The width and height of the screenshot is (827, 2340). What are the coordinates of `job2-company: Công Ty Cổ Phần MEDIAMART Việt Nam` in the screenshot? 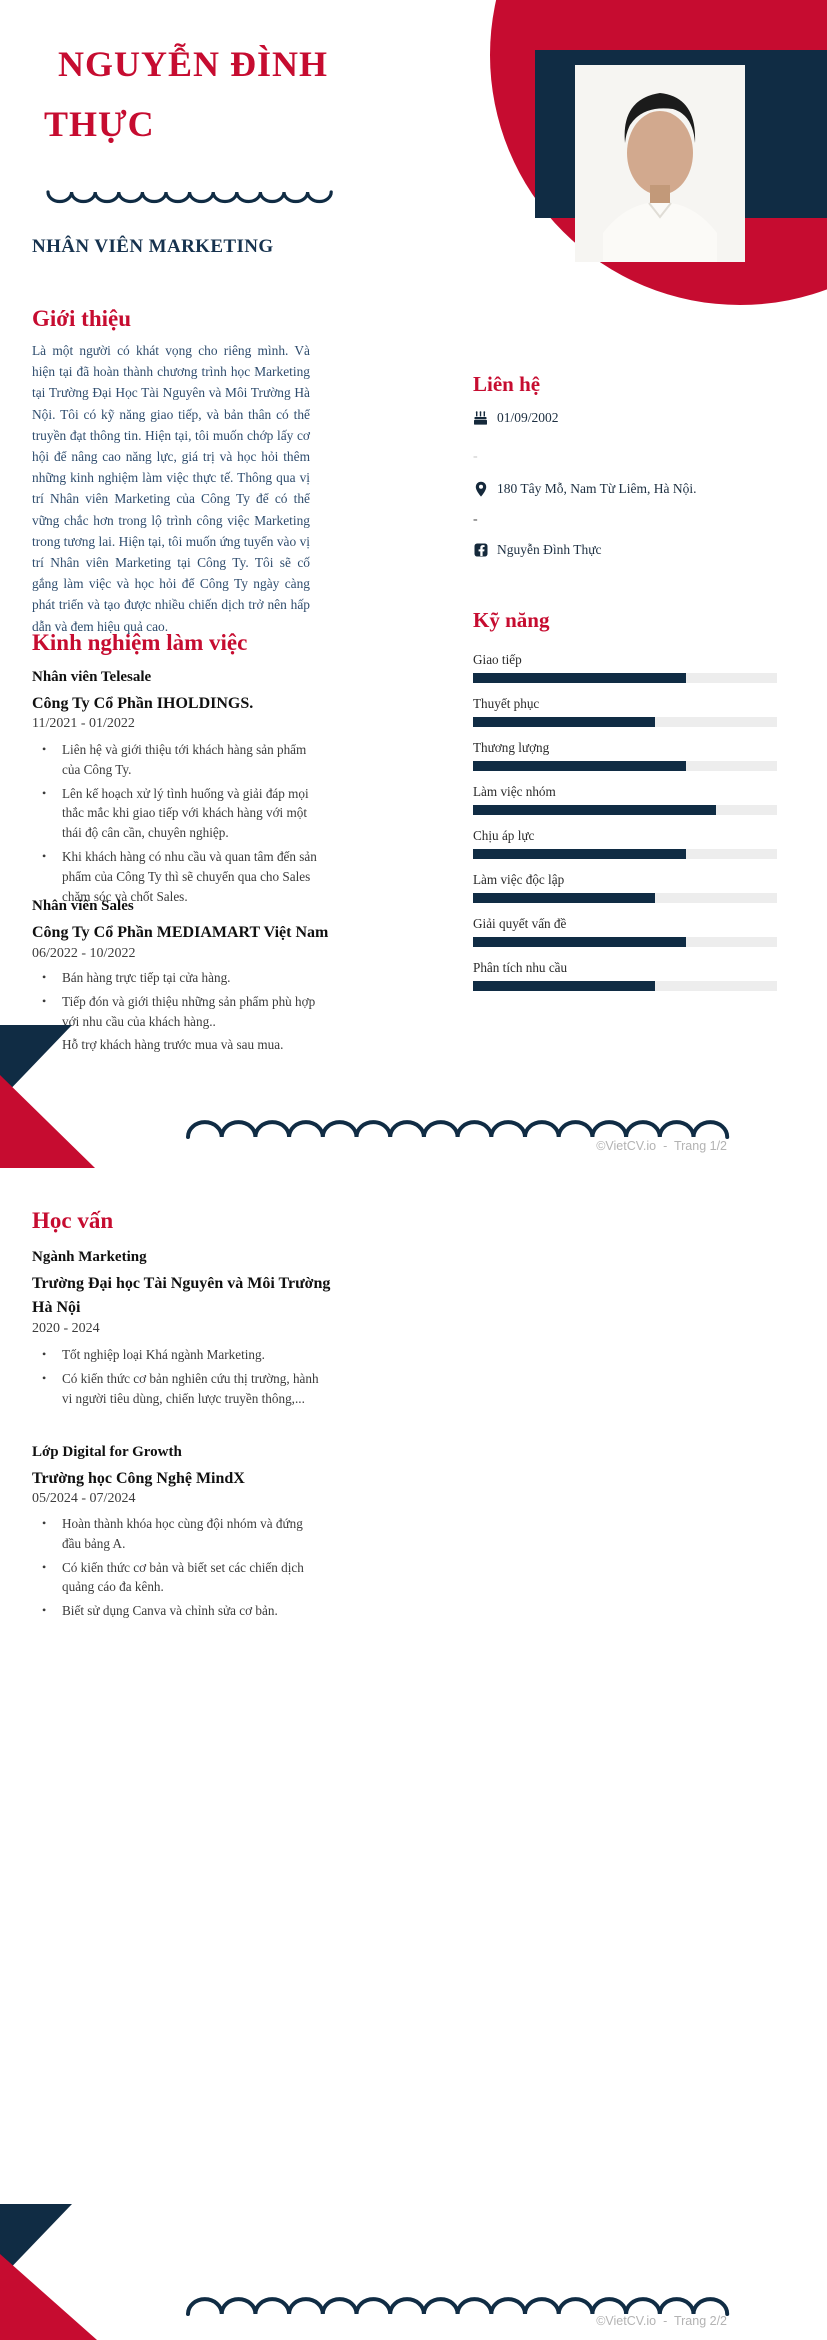 It's located at (180, 932).